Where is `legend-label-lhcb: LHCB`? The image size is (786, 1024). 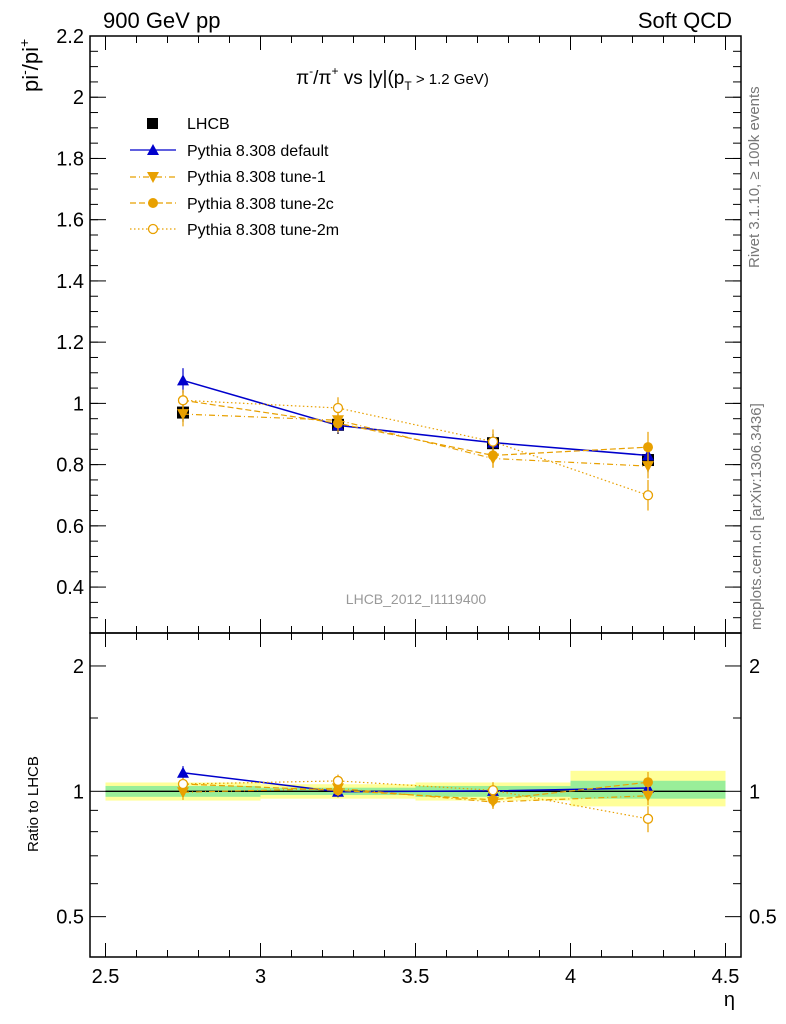 legend-label-lhcb: LHCB is located at coordinates (208, 124).